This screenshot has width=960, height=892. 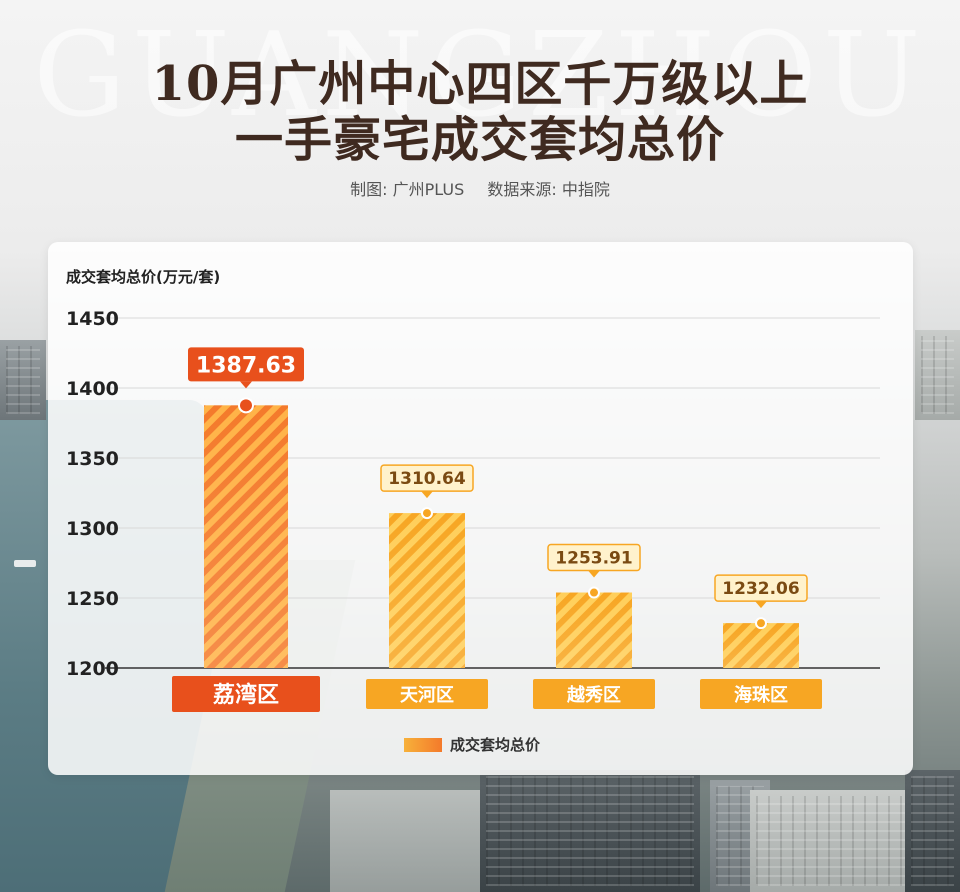 I want to click on category-label: 天河区, so click(x=427, y=695).